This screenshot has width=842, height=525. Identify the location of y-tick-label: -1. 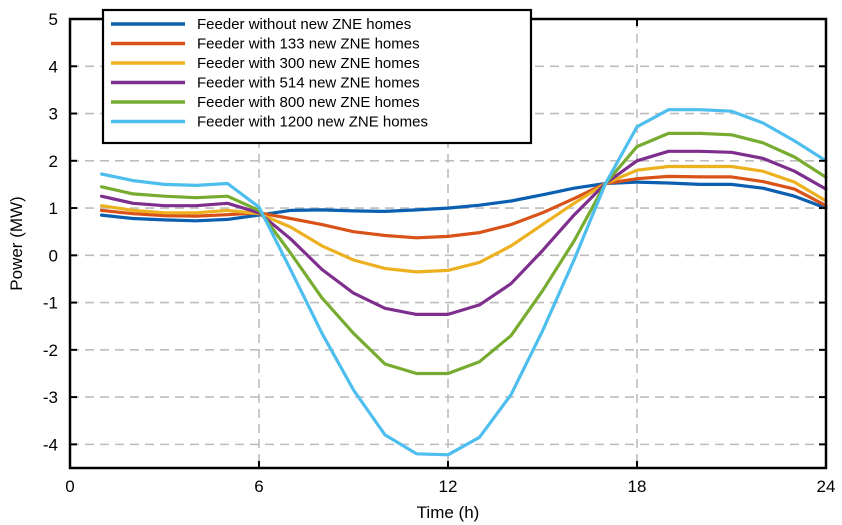
(50, 303).